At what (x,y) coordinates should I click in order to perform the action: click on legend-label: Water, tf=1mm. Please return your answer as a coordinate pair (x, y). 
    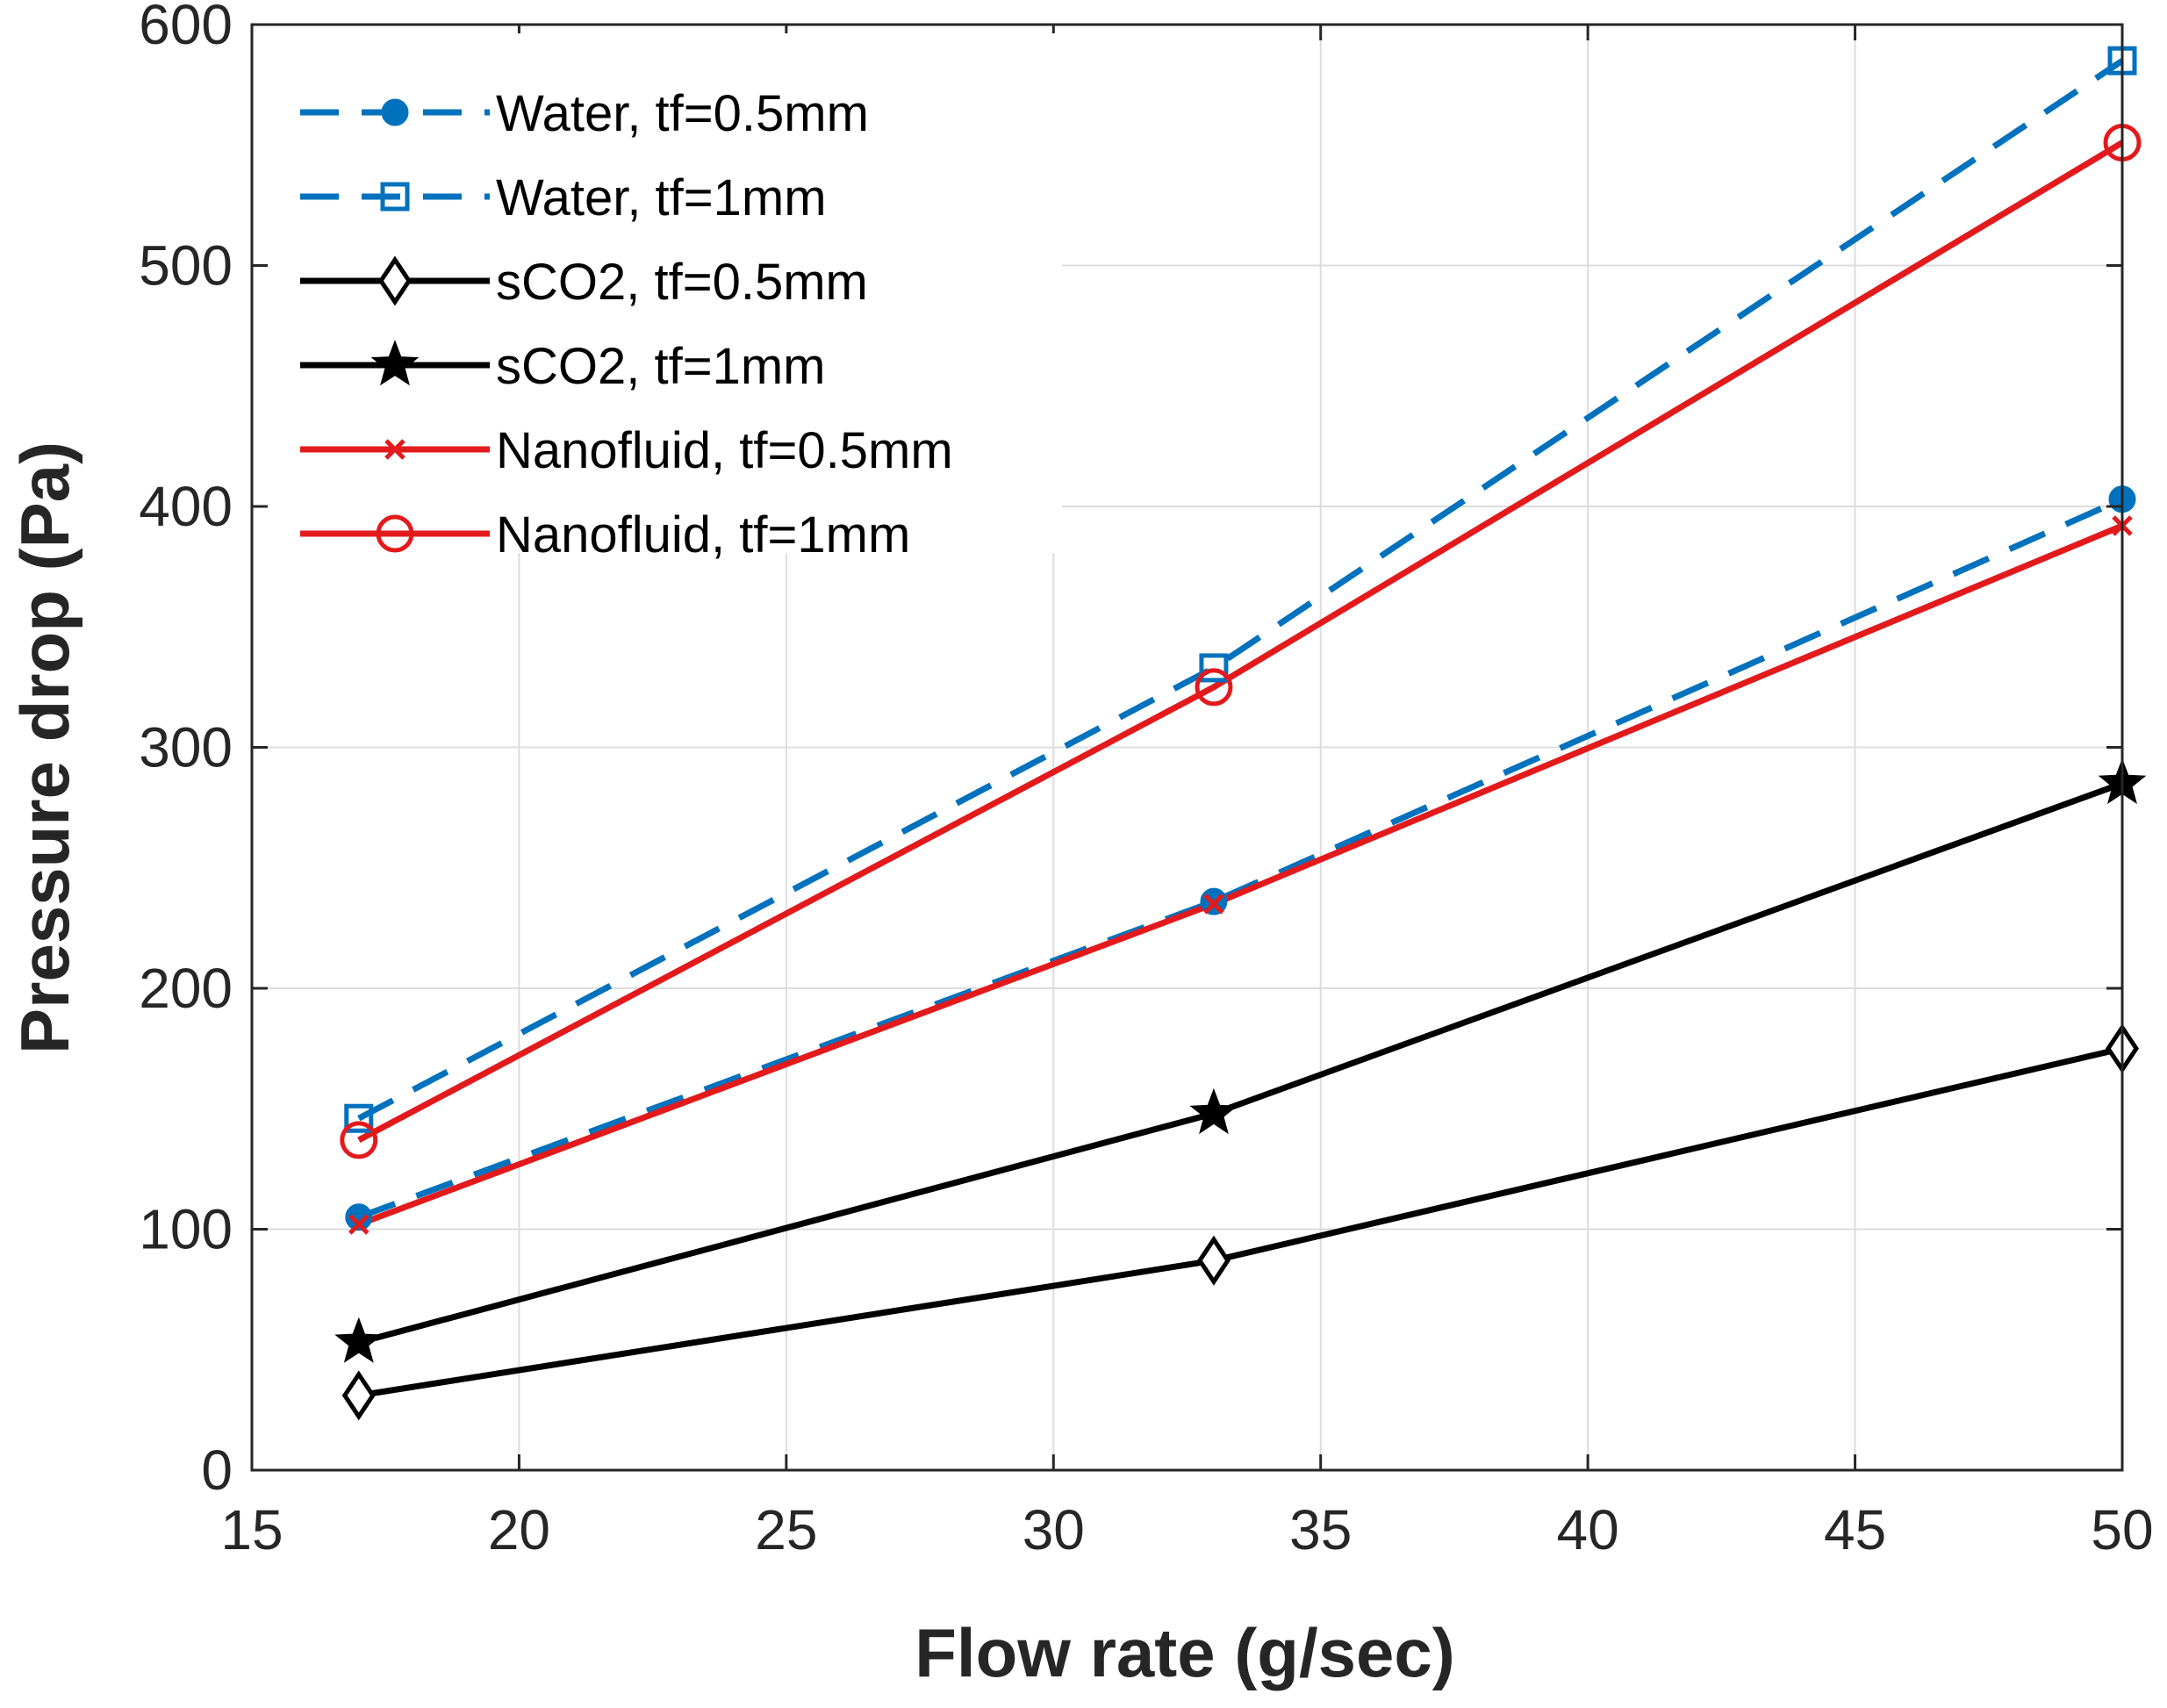
    Looking at the image, I should click on (661, 197).